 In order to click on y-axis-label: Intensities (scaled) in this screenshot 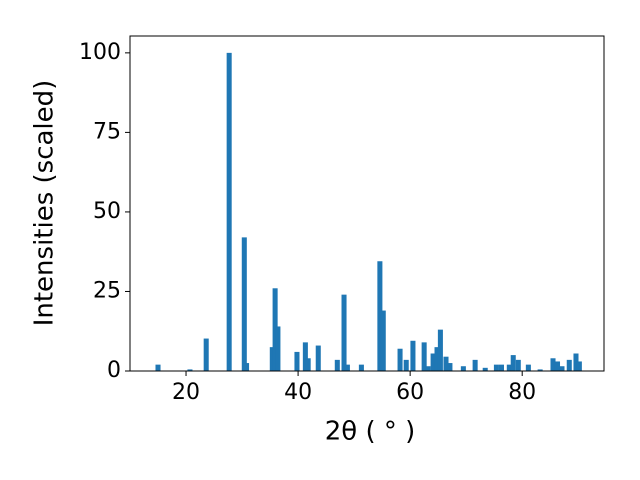, I will do `click(45, 203)`.